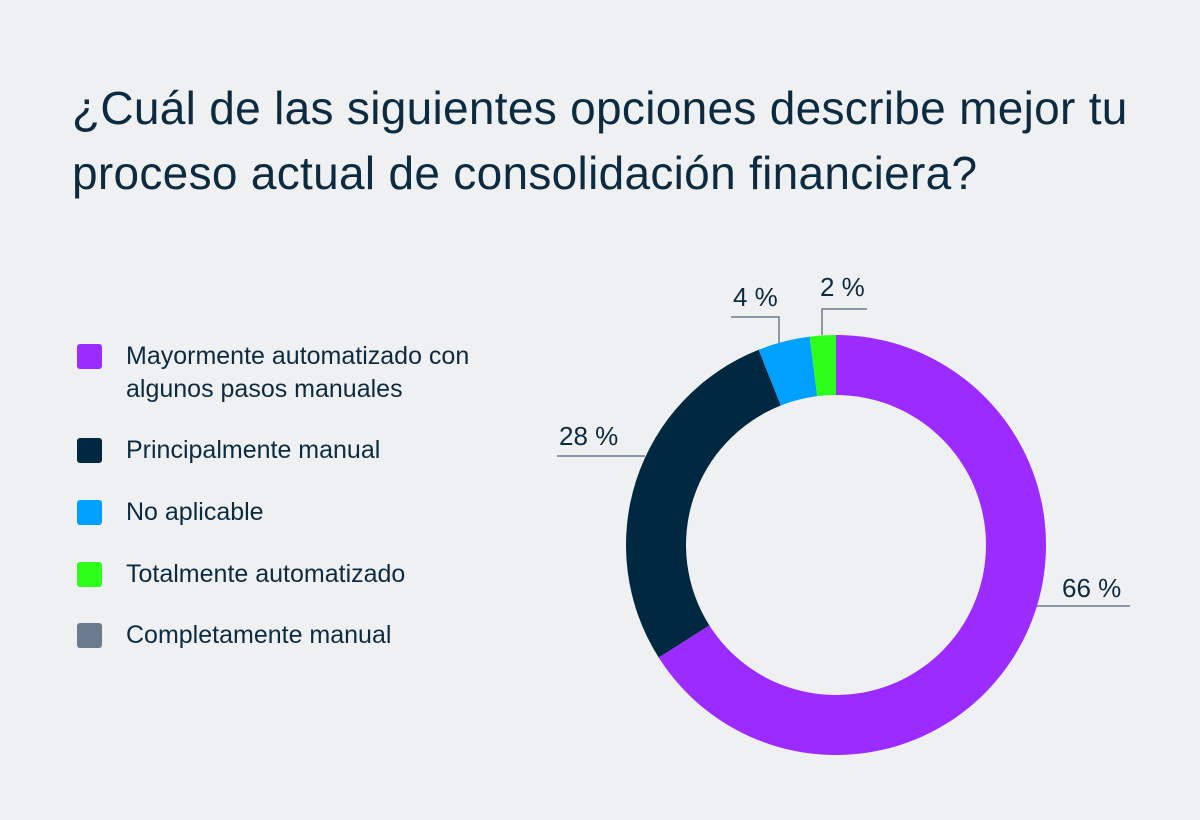 This screenshot has width=1200, height=820. Describe the element at coordinates (195, 512) in the screenshot. I see `legend-label: No aplicable` at that location.